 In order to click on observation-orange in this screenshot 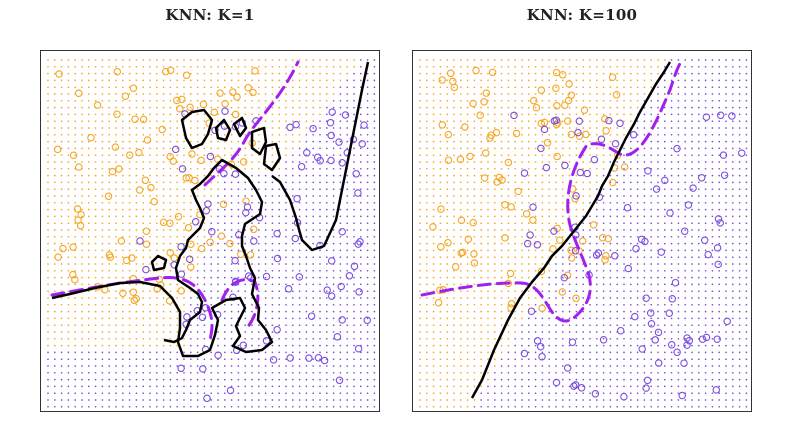, I will do `click(192, 154)`.